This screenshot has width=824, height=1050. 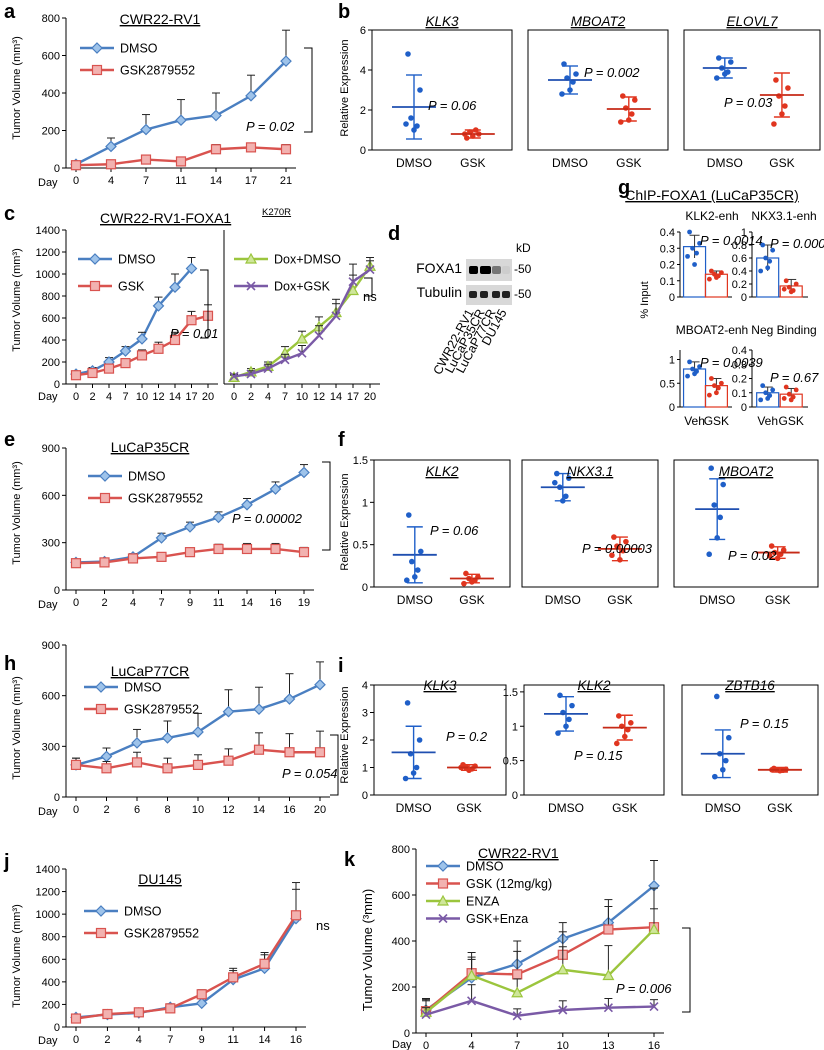 I want to click on ytick-label: 0.2, so click(x=739, y=380).